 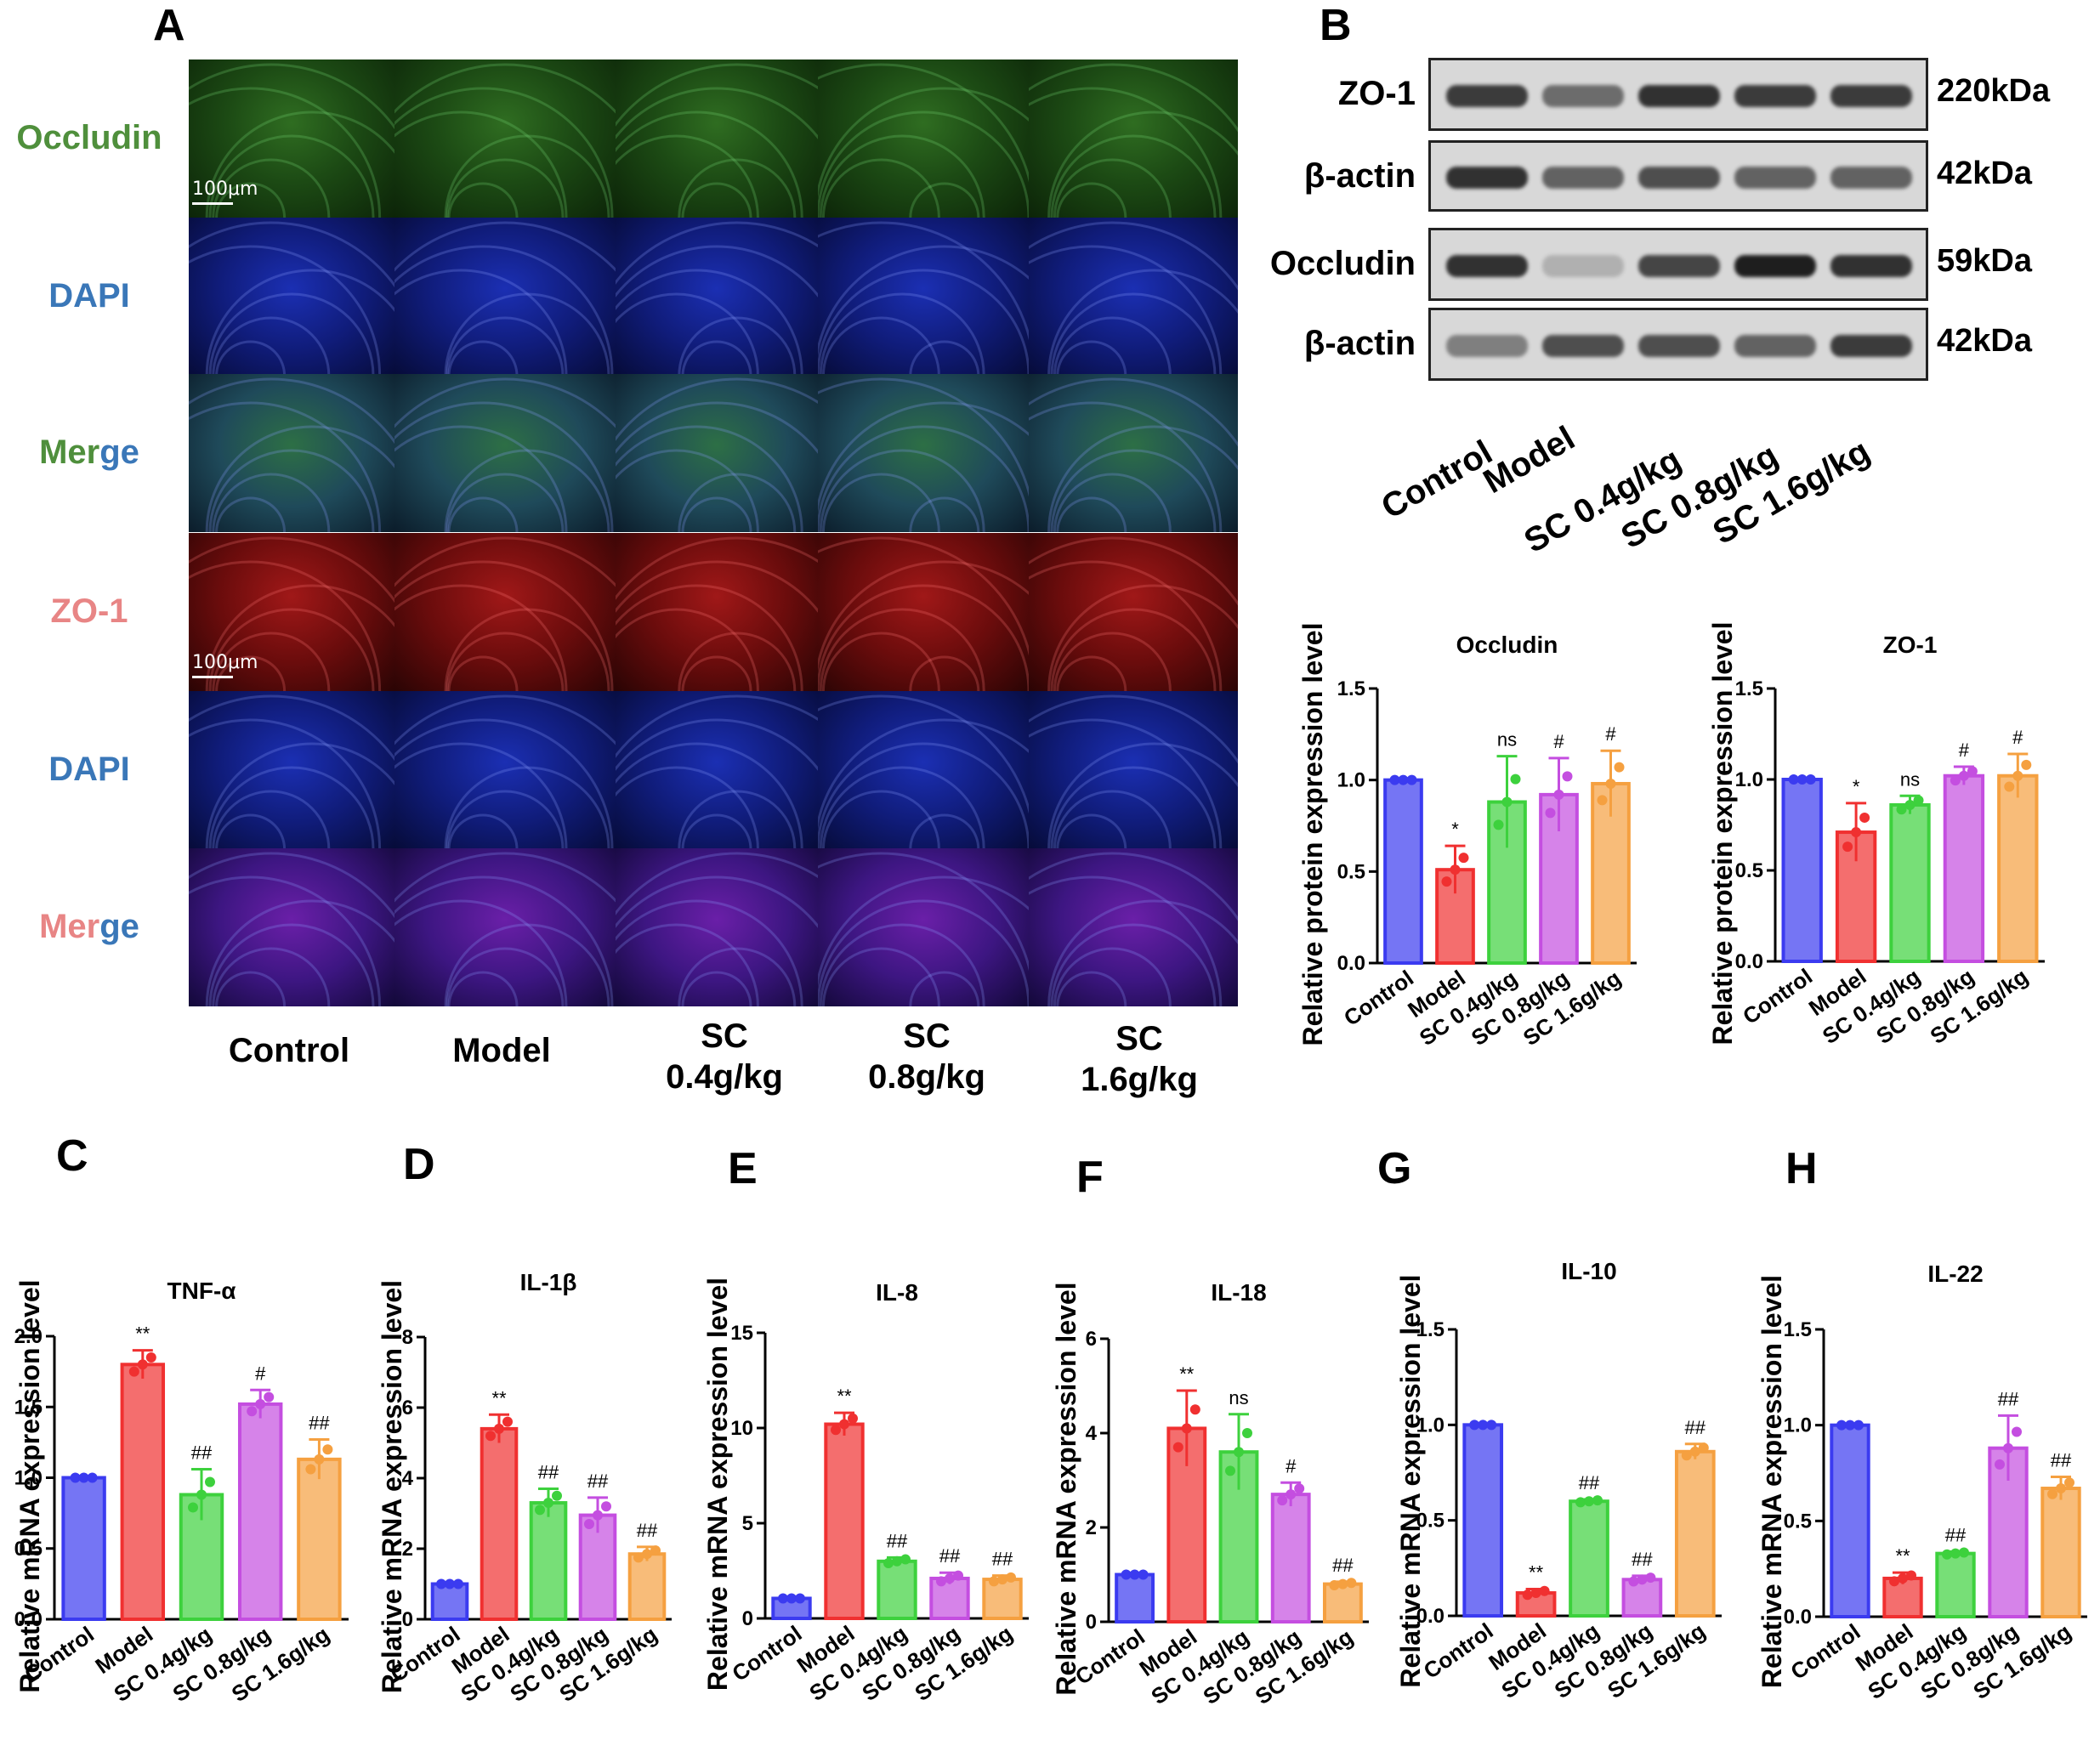 What do you see at coordinates (1749, 961) in the screenshot?
I see `y-tick-label: 0.0` at bounding box center [1749, 961].